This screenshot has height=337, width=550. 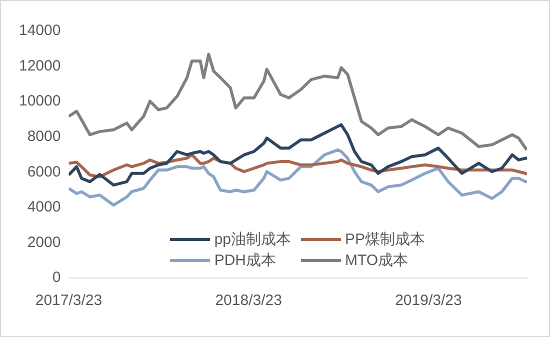 I want to click on legend-label: PDH成本, so click(x=245, y=260).